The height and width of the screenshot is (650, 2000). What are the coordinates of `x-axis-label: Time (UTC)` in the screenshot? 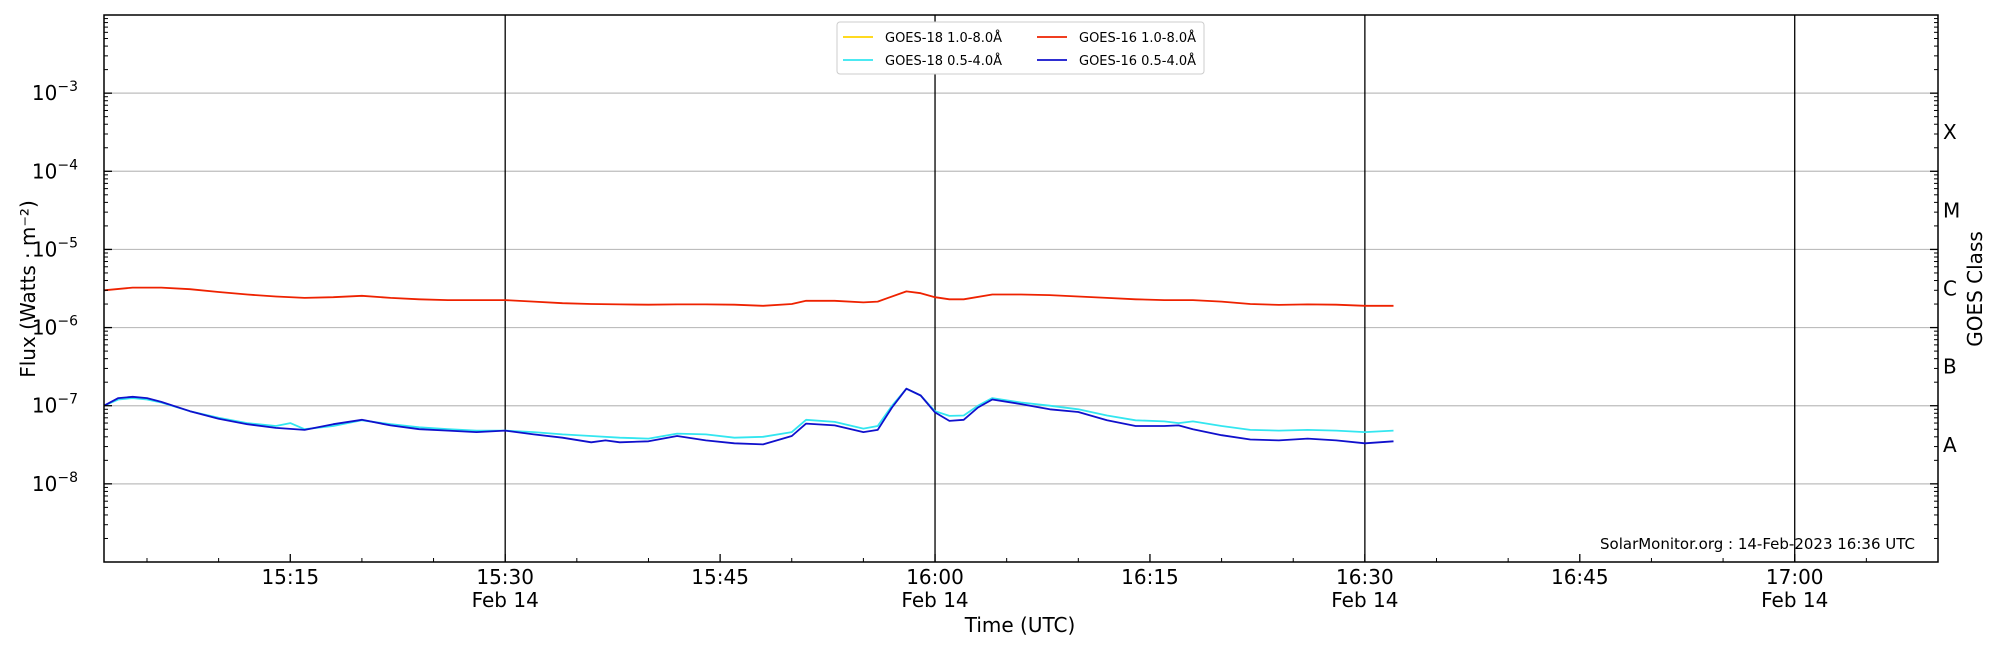 It's located at (1020, 625).